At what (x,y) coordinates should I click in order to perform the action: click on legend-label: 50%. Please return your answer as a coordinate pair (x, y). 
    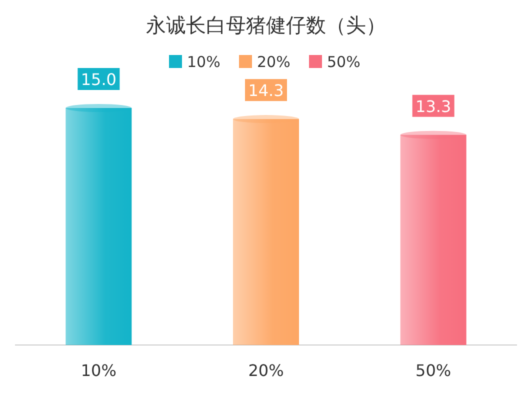
    Looking at the image, I should click on (343, 62).